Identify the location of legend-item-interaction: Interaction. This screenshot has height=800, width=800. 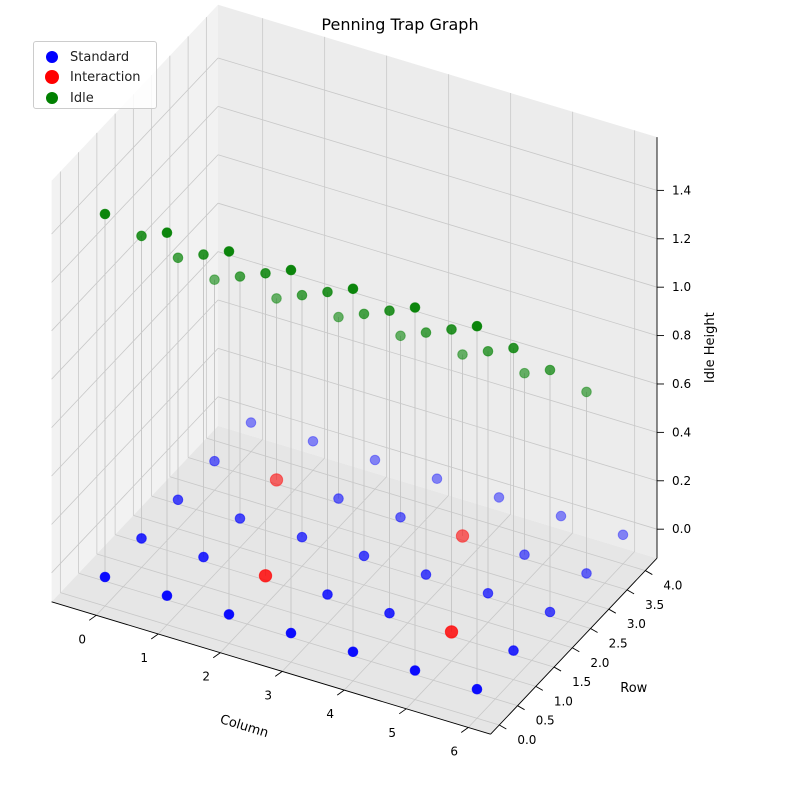
(92, 77).